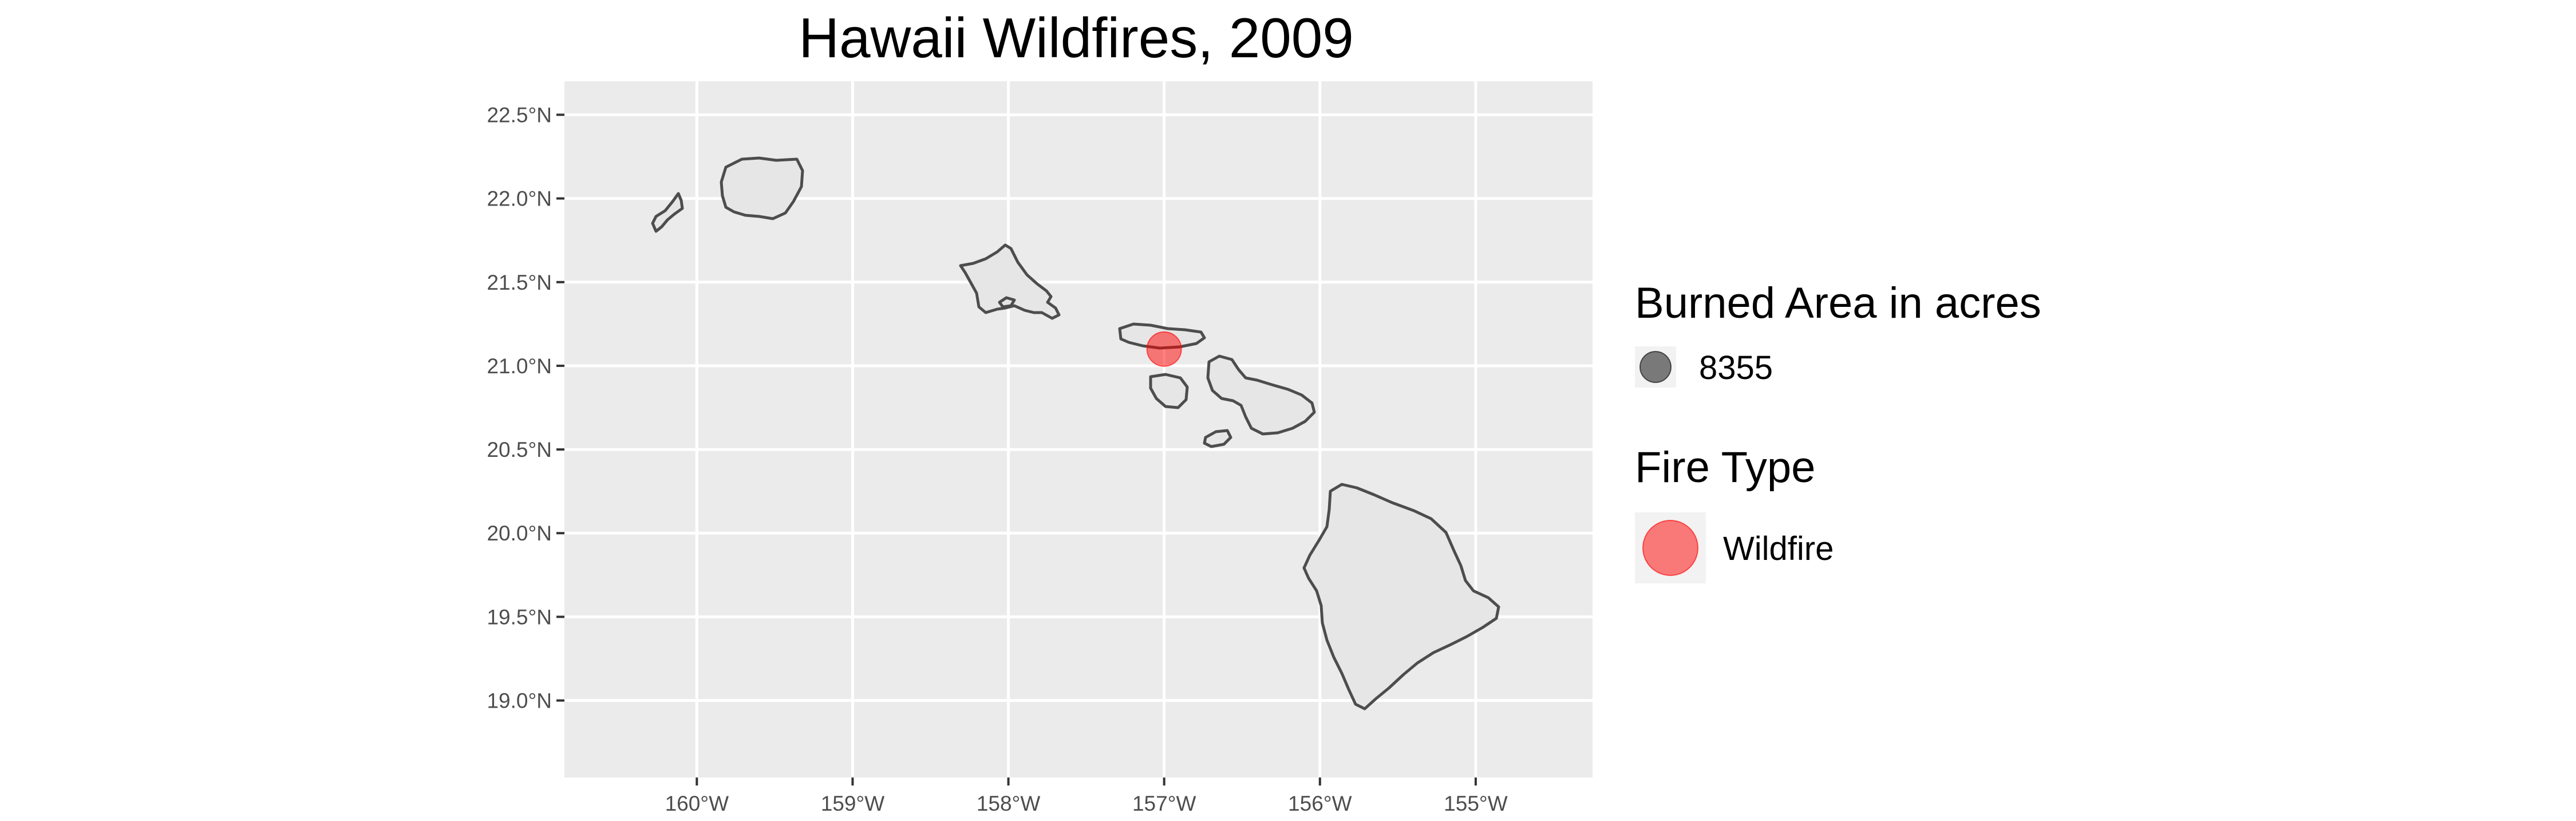 This screenshot has width=2576, height=821. I want to click on island-oahu-harbor, so click(1007, 302).